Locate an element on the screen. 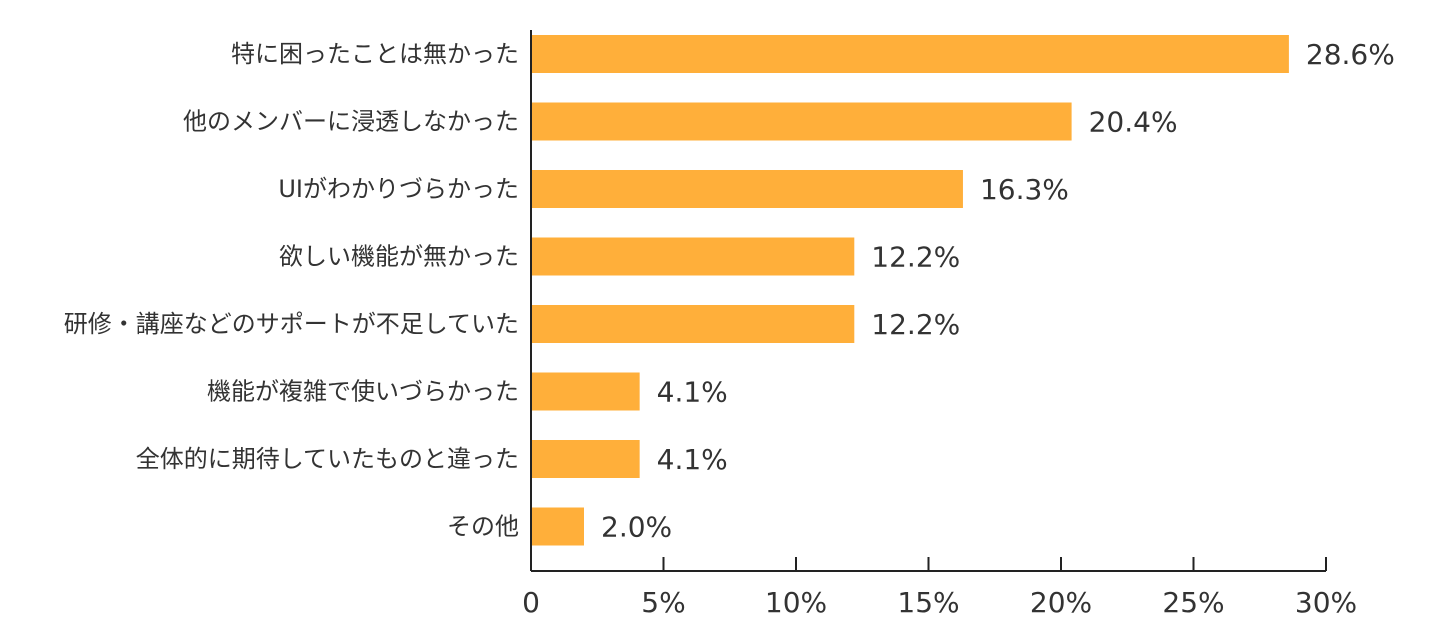  category-label-5: 機能が複雑で使いづらかった is located at coordinates (363, 392).